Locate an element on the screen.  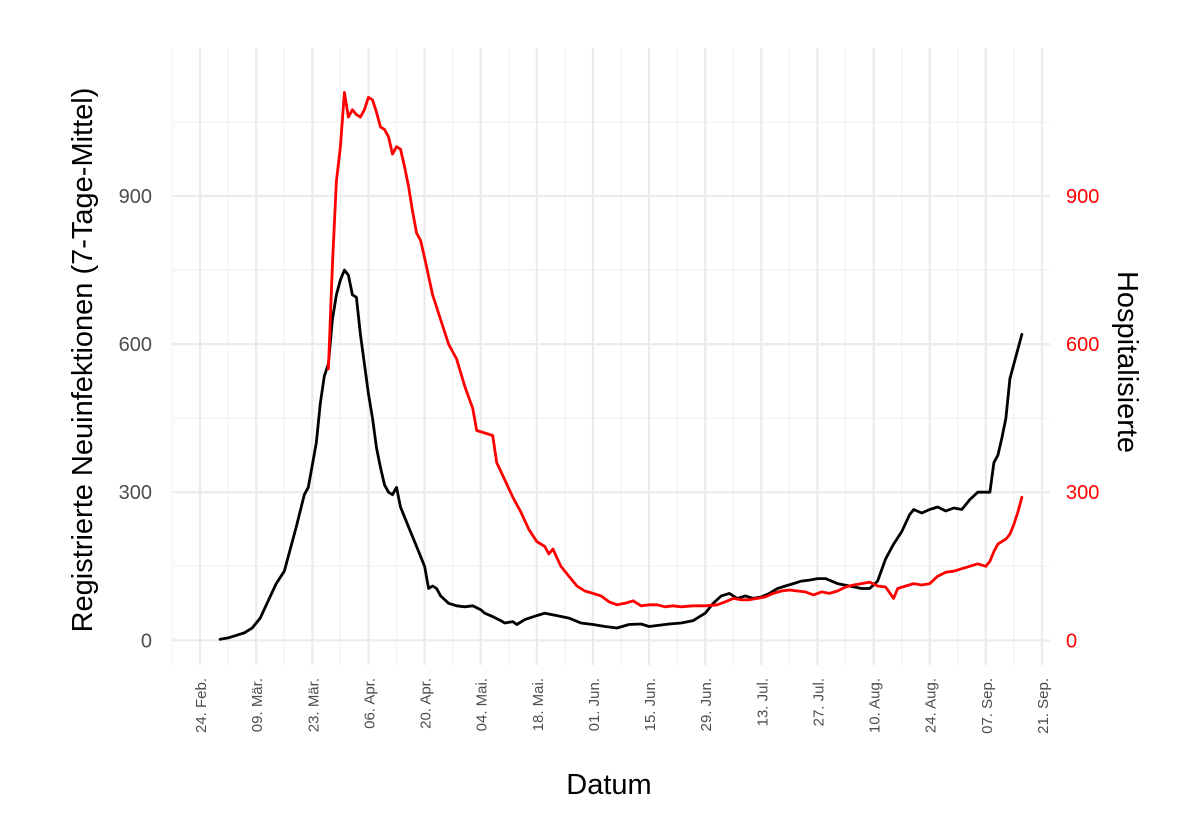
y-right-tick-label: 900 is located at coordinates (1082, 197).